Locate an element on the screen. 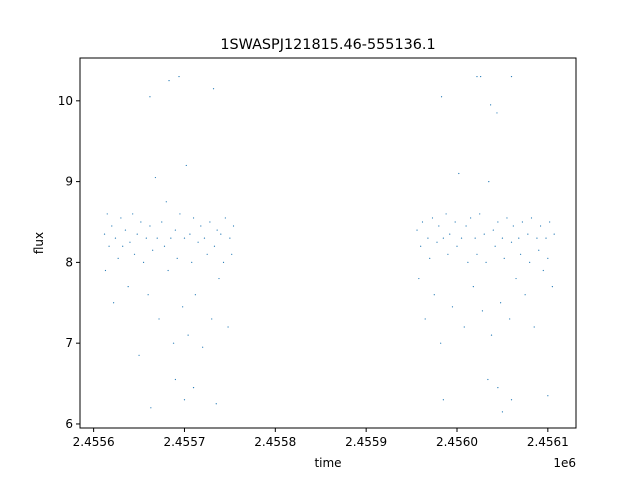 Image resolution: width=640 pixels, height=480 pixels. x-tick-label: 2.4559 is located at coordinates (366, 442).